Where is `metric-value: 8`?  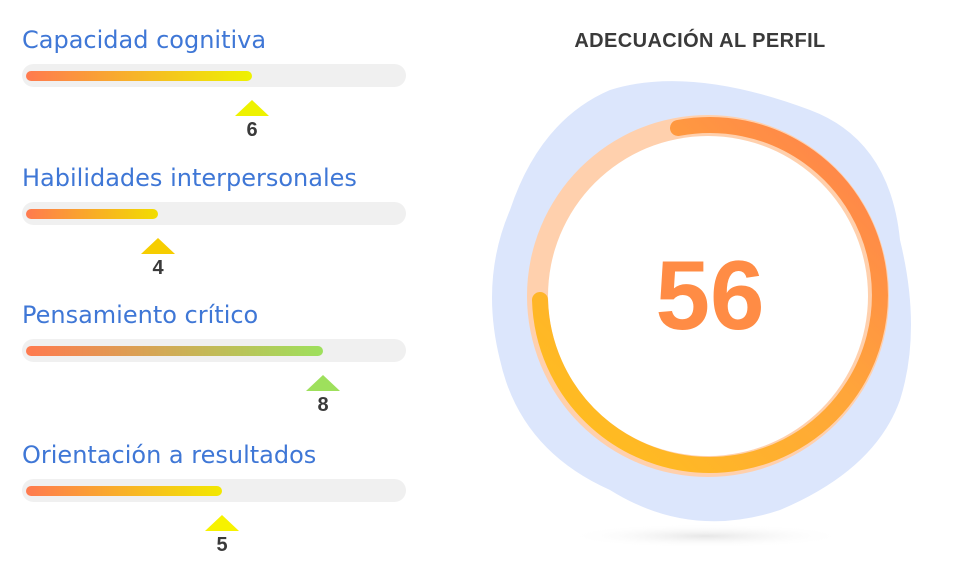
metric-value: 8 is located at coordinates (323, 405).